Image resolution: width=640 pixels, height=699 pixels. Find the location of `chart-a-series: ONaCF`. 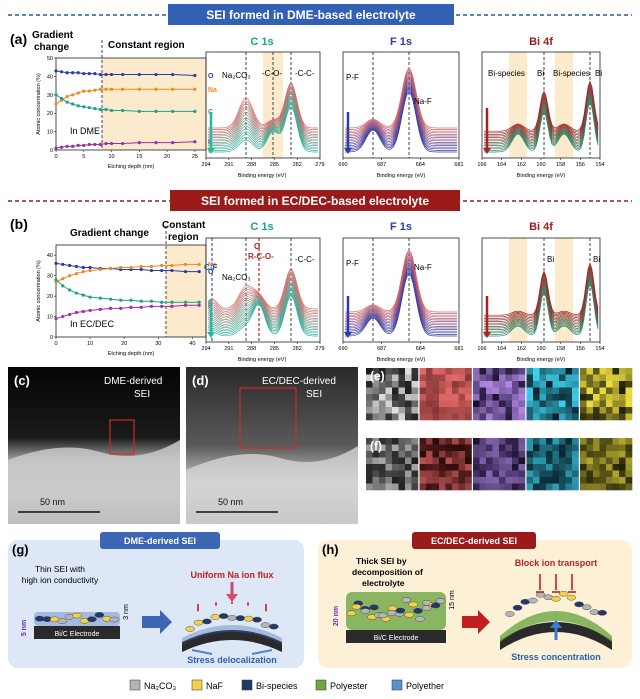

chart-a-series: ONaCF is located at coordinates (135, 109).